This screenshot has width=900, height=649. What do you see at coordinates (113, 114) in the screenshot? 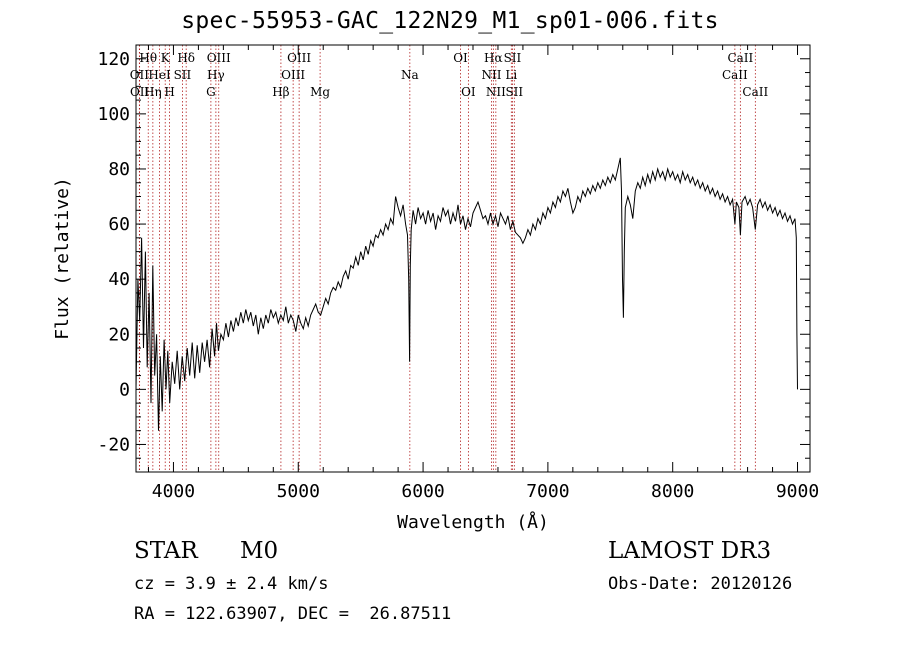
I see `y-tick-label-100: 100` at bounding box center [113, 114].